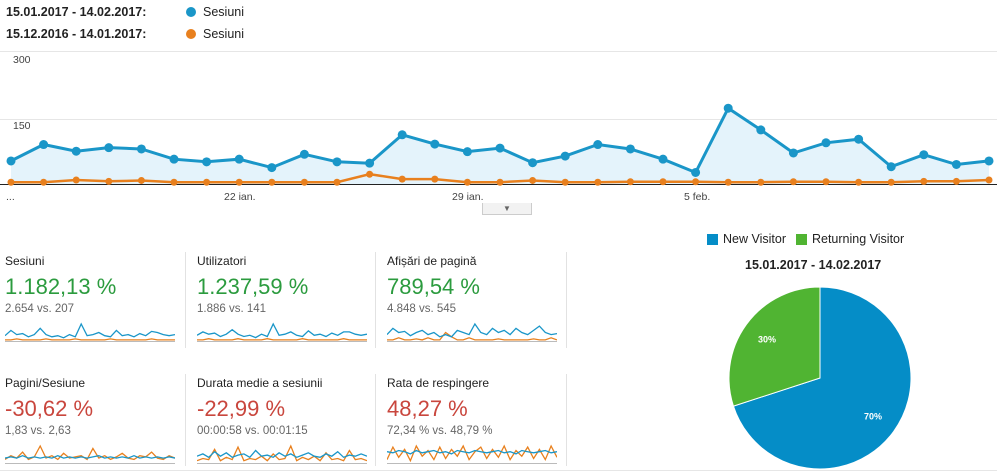 Image resolution: width=997 pixels, height=476 pixels. Describe the element at coordinates (22, 126) in the screenshot. I see `y-tick-150: 150` at that location.